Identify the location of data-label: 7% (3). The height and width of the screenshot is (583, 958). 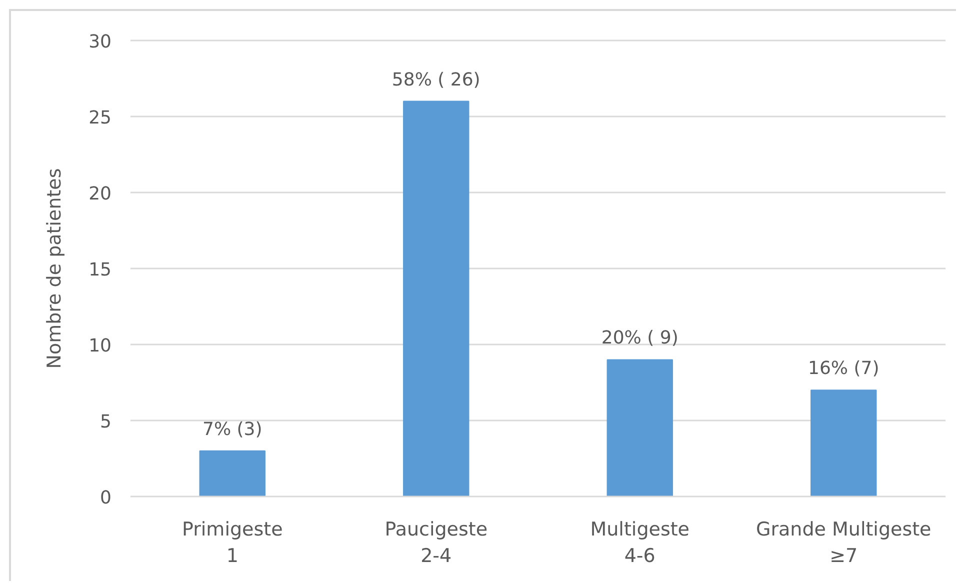
(232, 429).